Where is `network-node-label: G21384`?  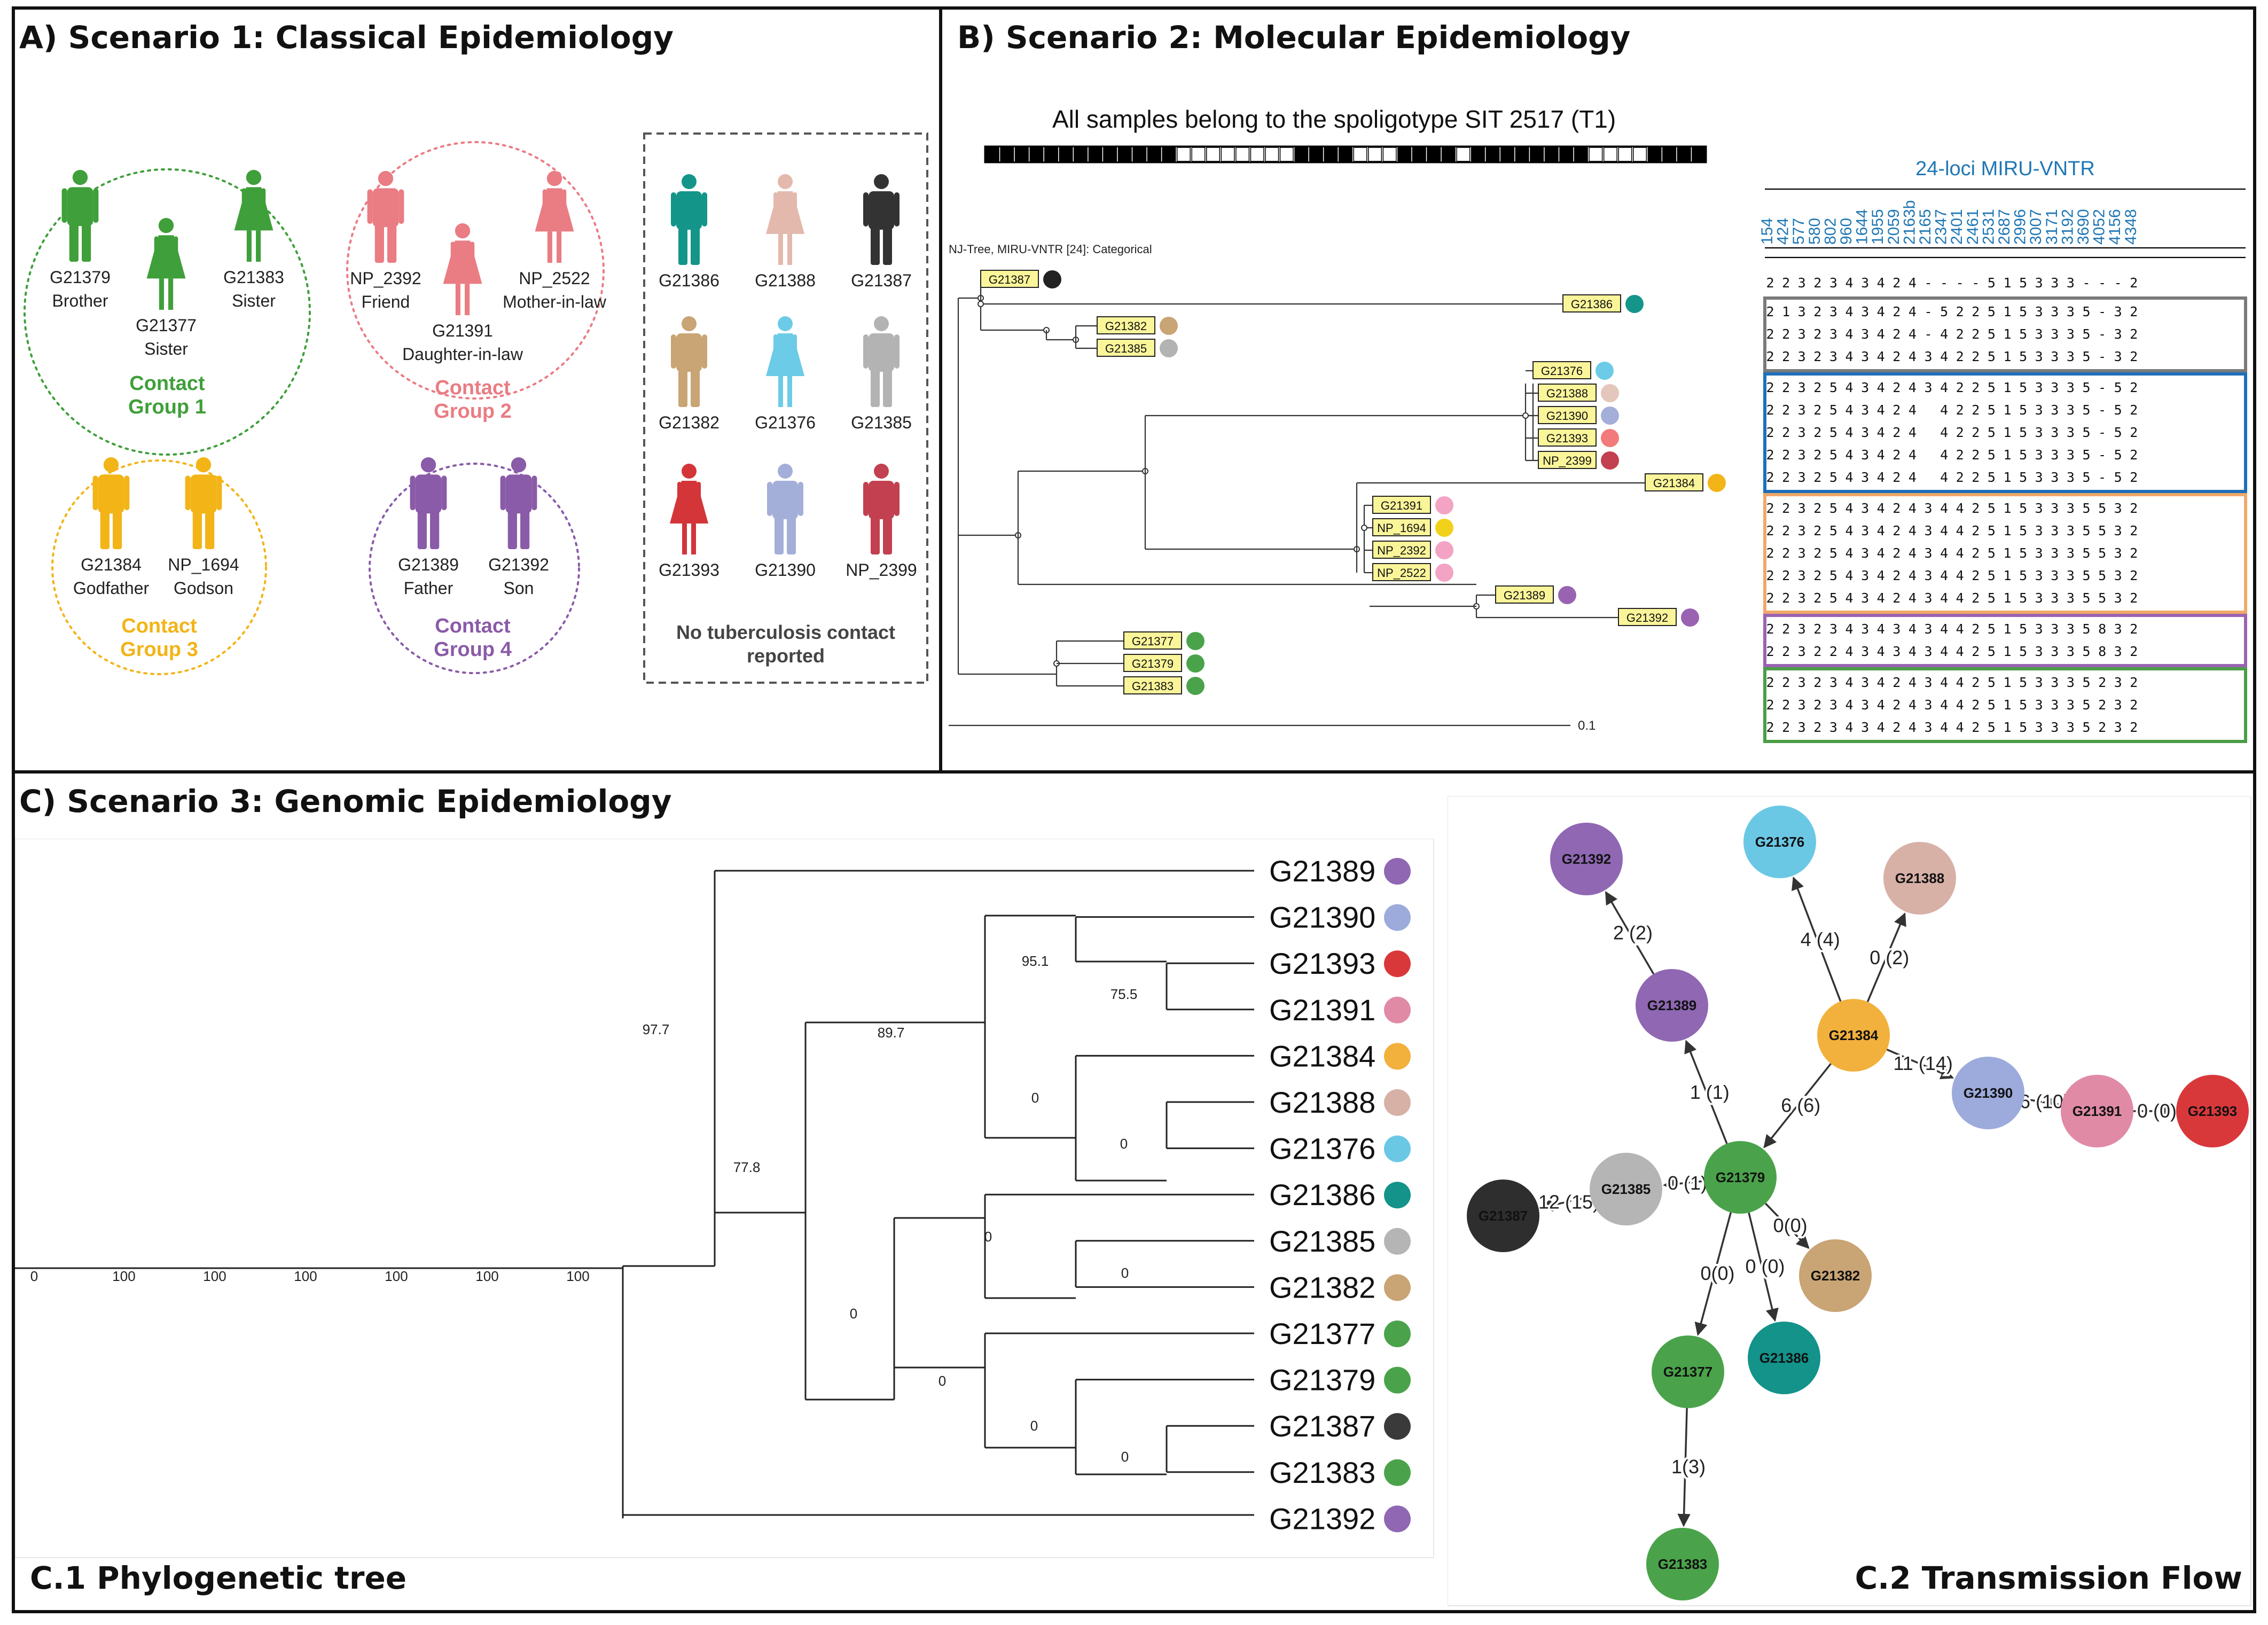
network-node-label: G21384 is located at coordinates (1854, 1035).